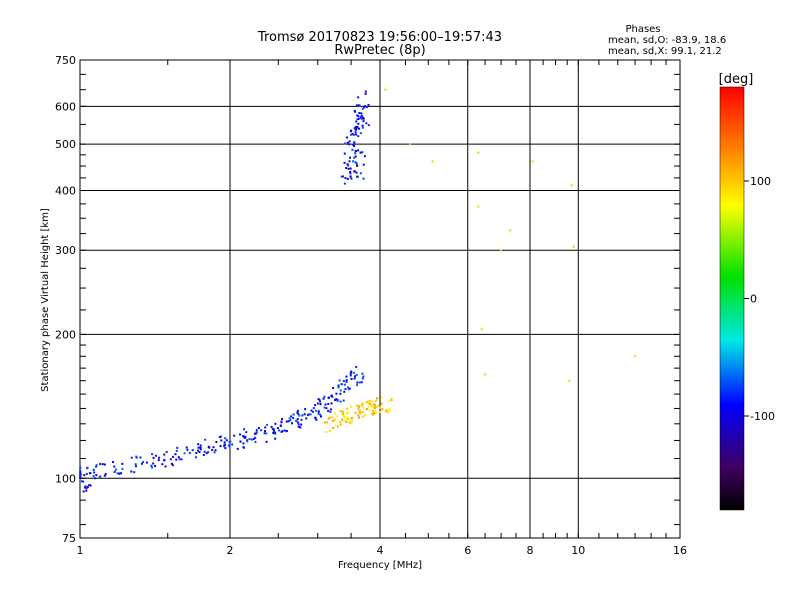 Image resolution: width=800 pixels, height=600 pixels. I want to click on y-tick-label: 750, so click(65, 60).